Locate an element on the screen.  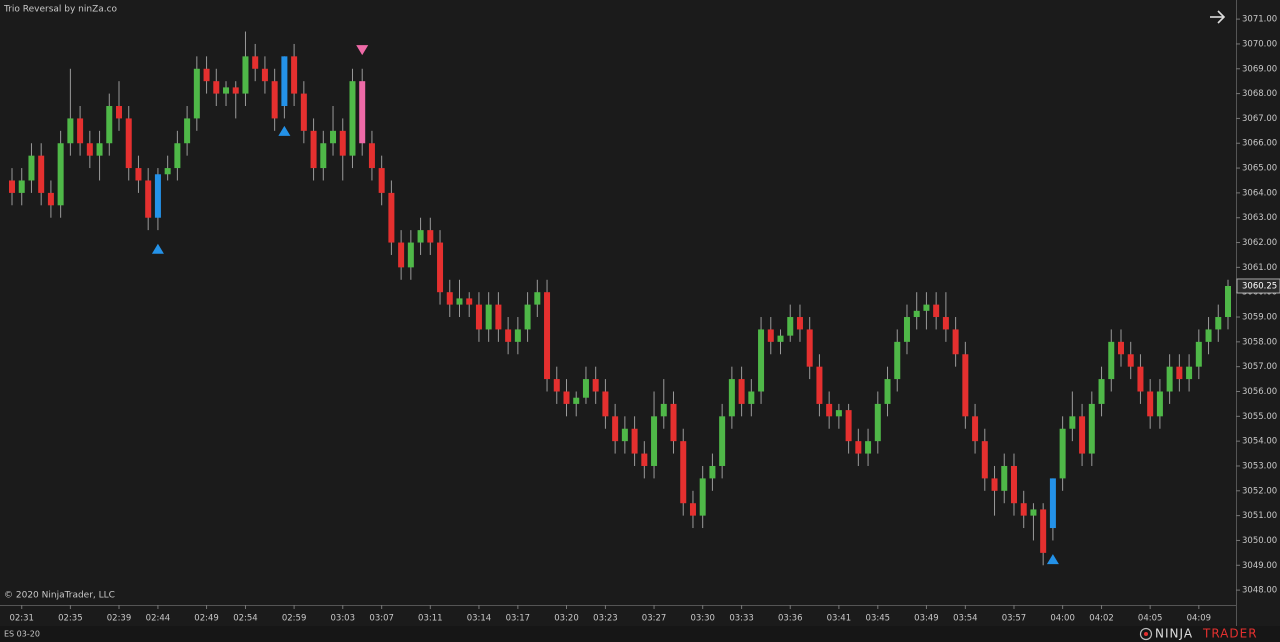
y-tick-label: 3071.00 is located at coordinates (1259, 20).